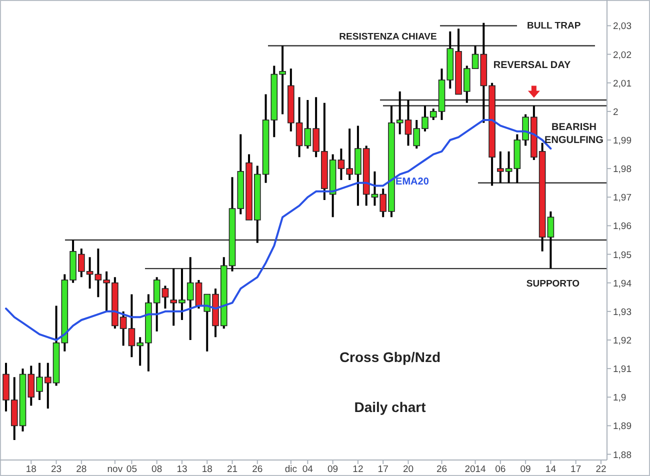  Describe the element at coordinates (390, 407) in the screenshot. I see `text: Daily chart` at that location.